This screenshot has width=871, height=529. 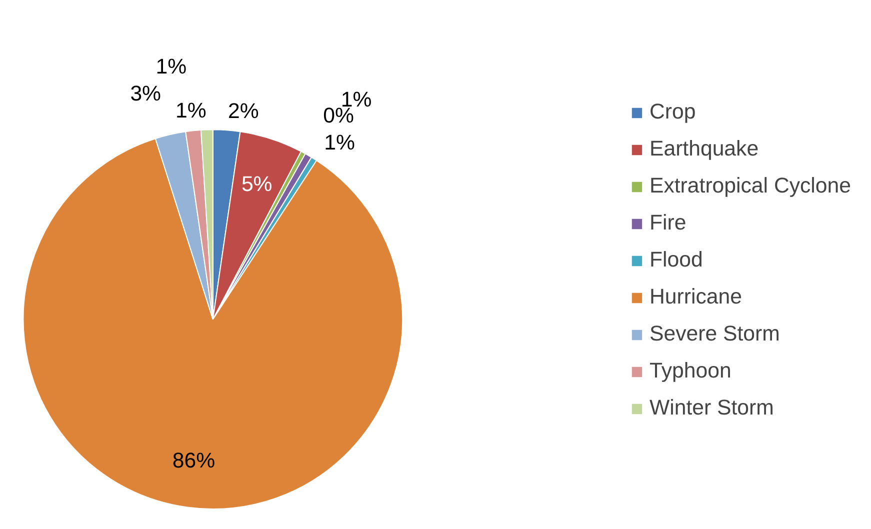 What do you see at coordinates (146, 94) in the screenshot?
I see `data-label: 3%` at bounding box center [146, 94].